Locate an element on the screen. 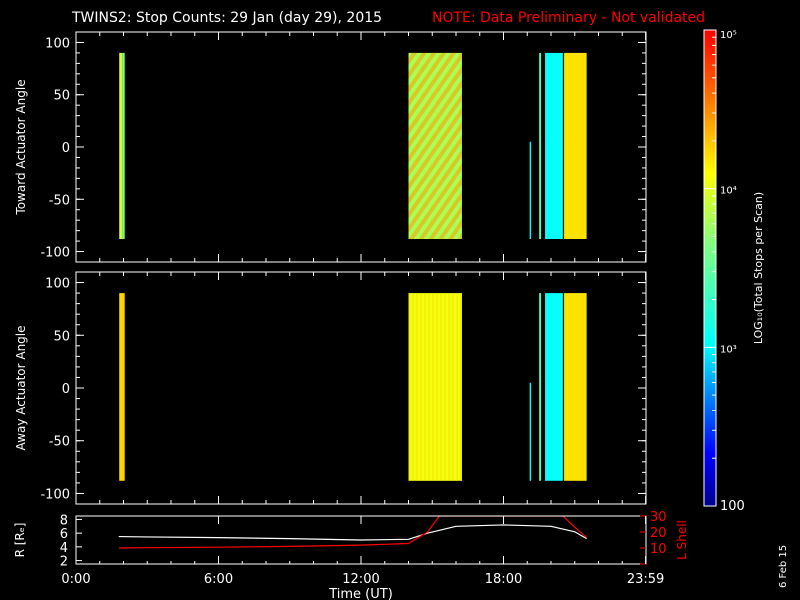 Image resolution: width=800 pixels, height=600 pixels. away-ytick-label-4: 100 is located at coordinates (57, 284).